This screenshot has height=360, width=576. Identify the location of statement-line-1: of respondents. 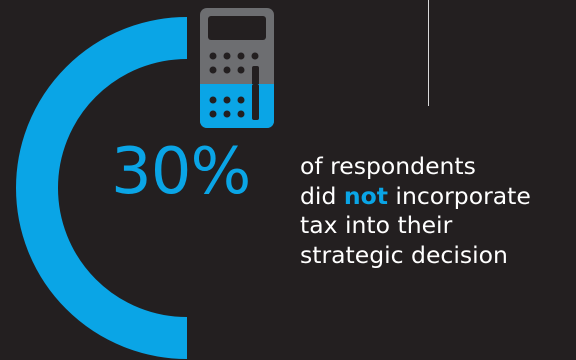
(388, 166).